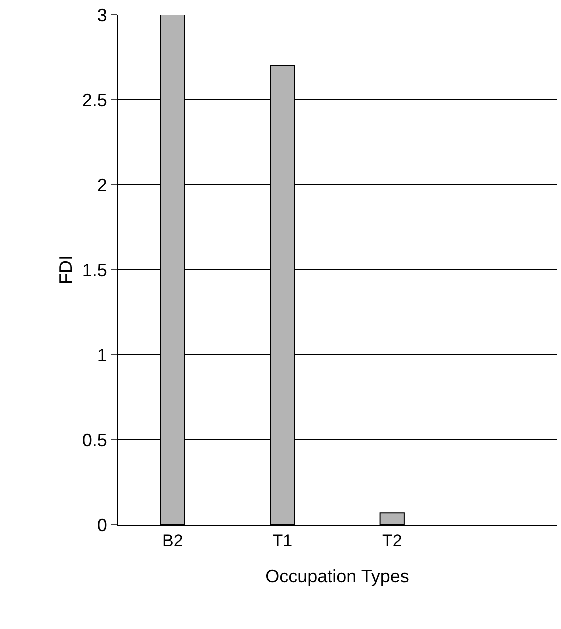  What do you see at coordinates (95, 100) in the screenshot?
I see `y-tick-label: 2.5` at bounding box center [95, 100].